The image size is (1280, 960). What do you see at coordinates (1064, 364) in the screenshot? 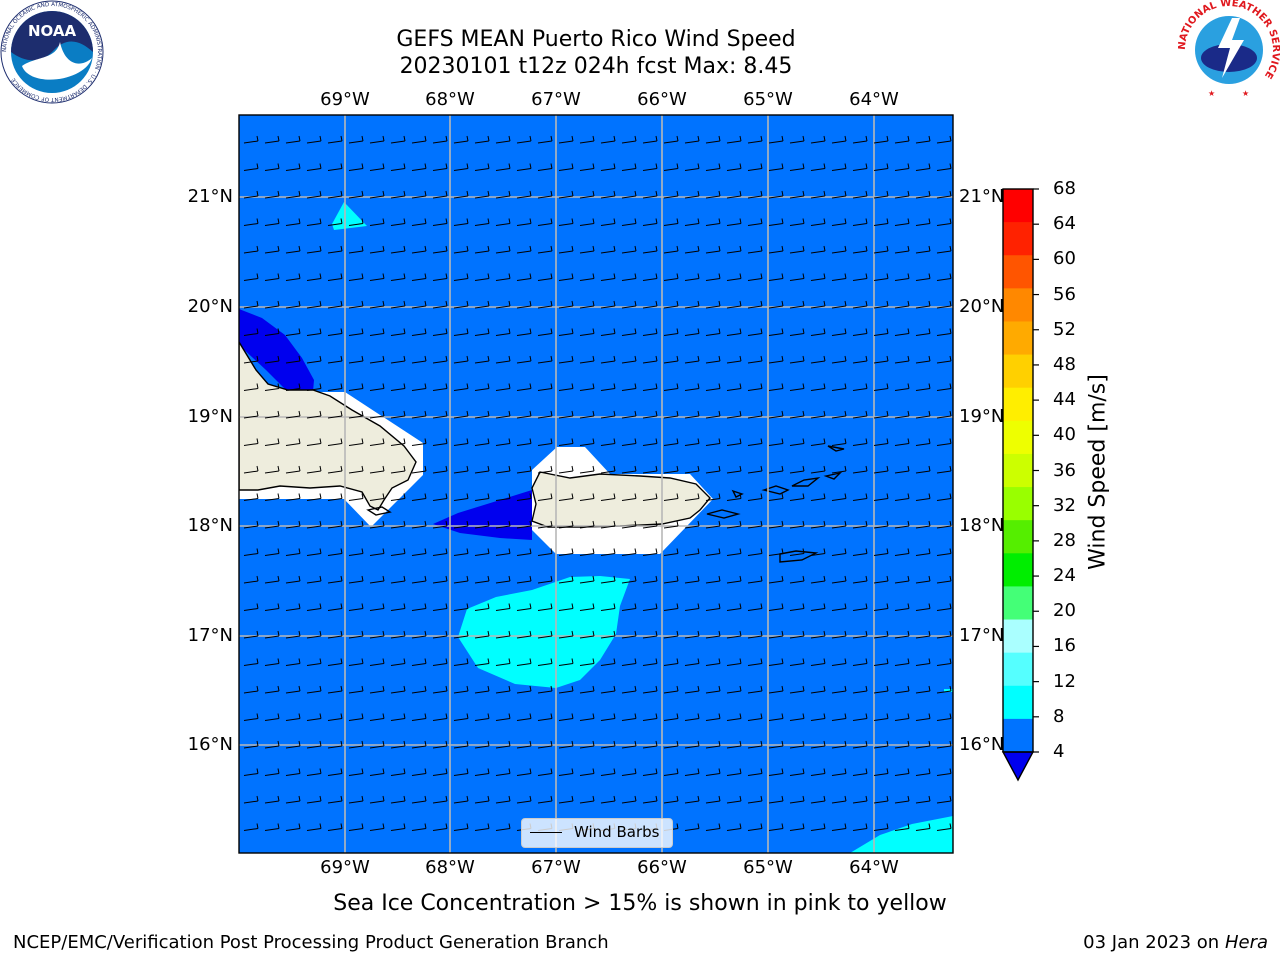
I see `colorbar-tick-label: 48` at bounding box center [1064, 364].